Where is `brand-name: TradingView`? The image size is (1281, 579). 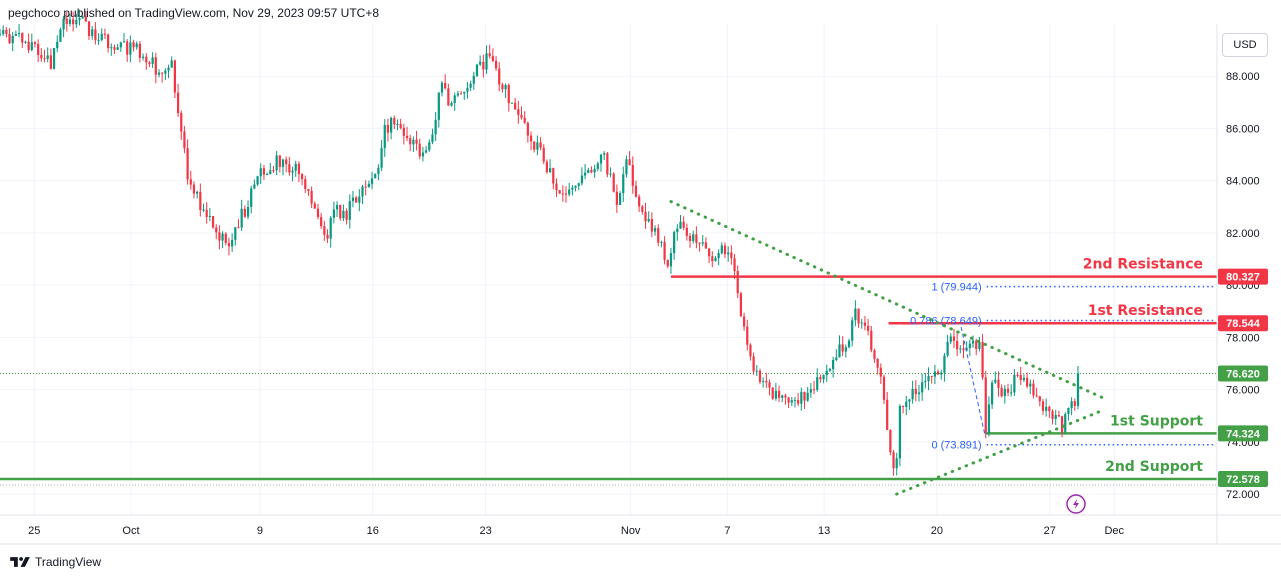
brand-name: TradingView is located at coordinates (68, 562).